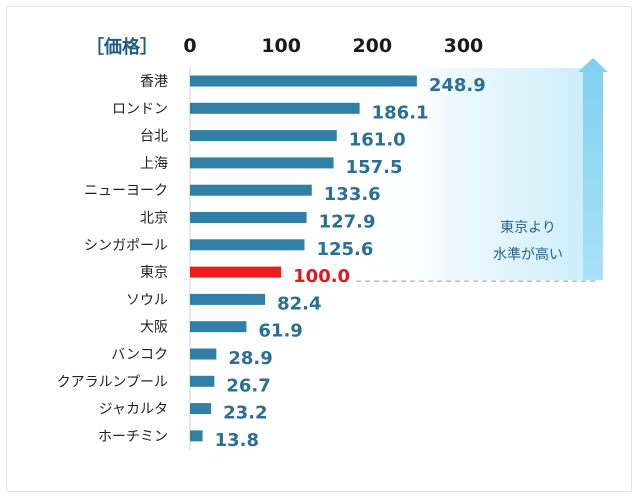 The height and width of the screenshot is (500, 640). I want to click on category-label: ソウル, so click(147, 300).